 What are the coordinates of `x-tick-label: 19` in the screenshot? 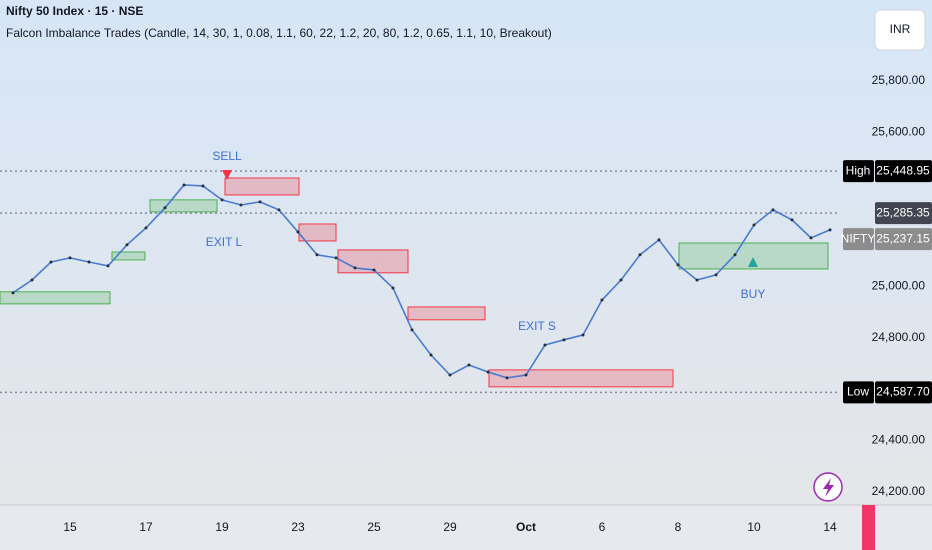 It's located at (222, 527).